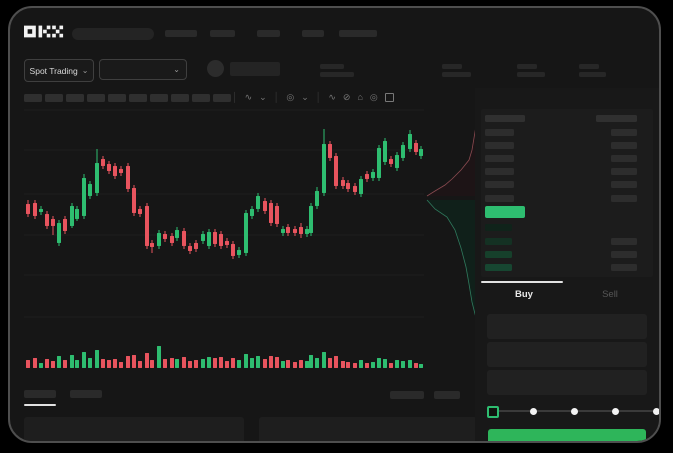 The width and height of the screenshot is (673, 453). What do you see at coordinates (44, 31) in the screenshot?
I see `okx-logo` at bounding box center [44, 31].